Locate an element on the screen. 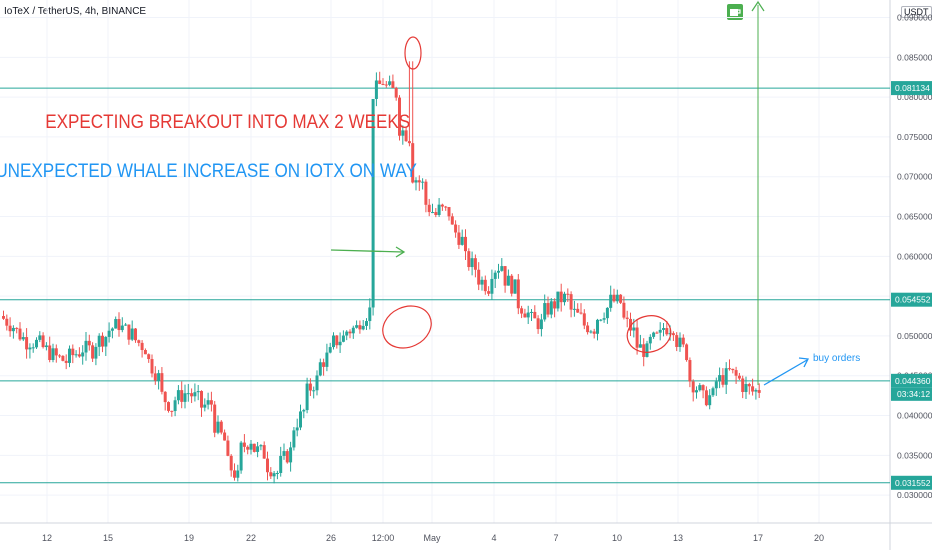 Image resolution: width=932 pixels, height=550 pixels. price-label-text: 0.031552 is located at coordinates (913, 483).